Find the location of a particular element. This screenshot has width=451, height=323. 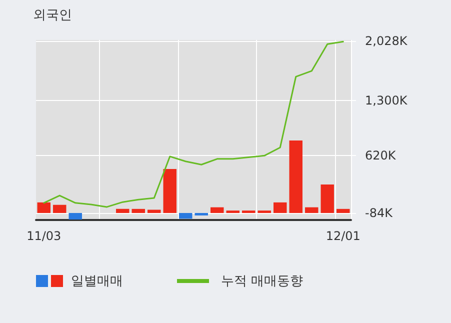

legend-label: 누적 매매동향 is located at coordinates (262, 281).